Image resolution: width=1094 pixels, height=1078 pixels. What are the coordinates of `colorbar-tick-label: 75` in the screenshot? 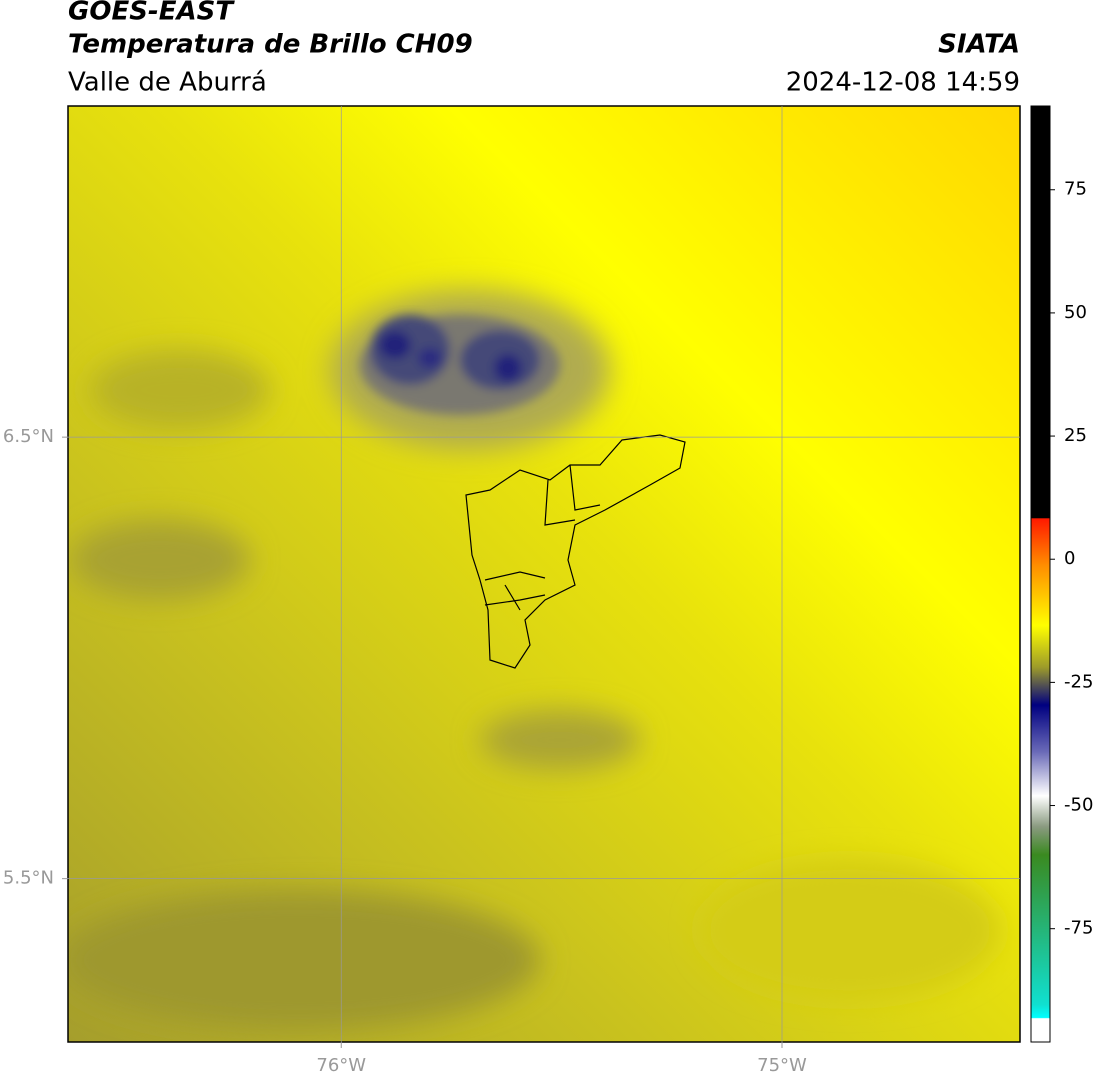 It's located at (1075, 189).